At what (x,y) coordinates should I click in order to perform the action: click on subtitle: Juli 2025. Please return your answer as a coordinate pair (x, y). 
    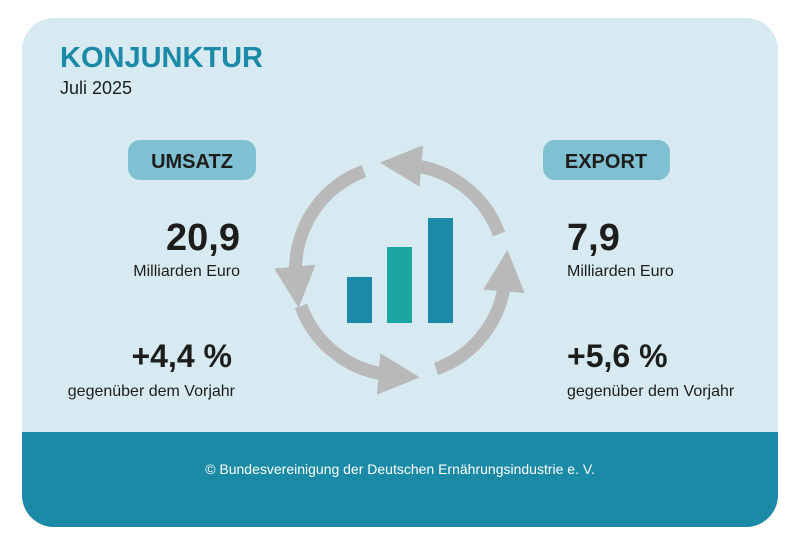
    Looking at the image, I should click on (96, 88).